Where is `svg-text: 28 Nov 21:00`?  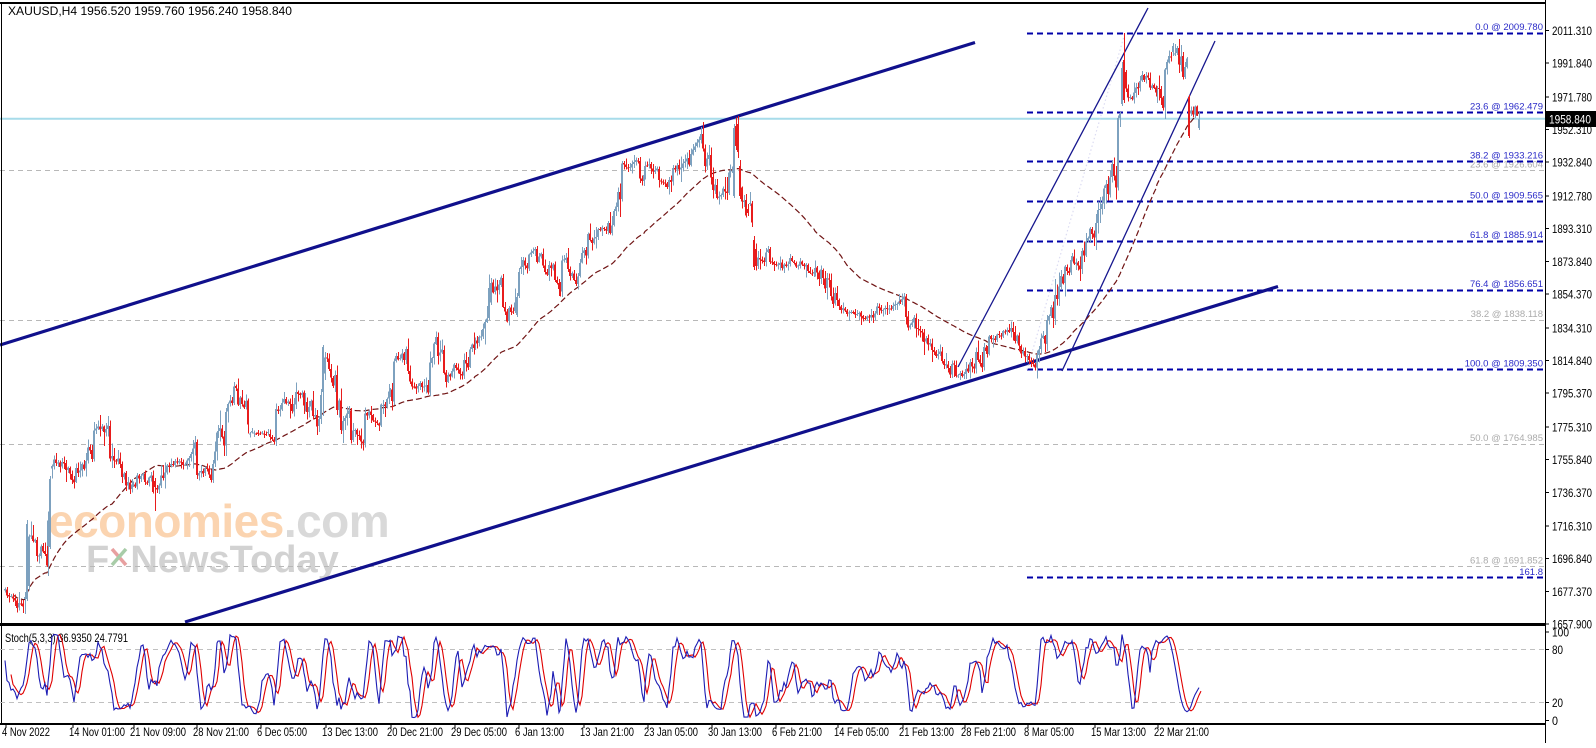
svg-text: 28 Nov 21:00 is located at coordinates (221, 732).